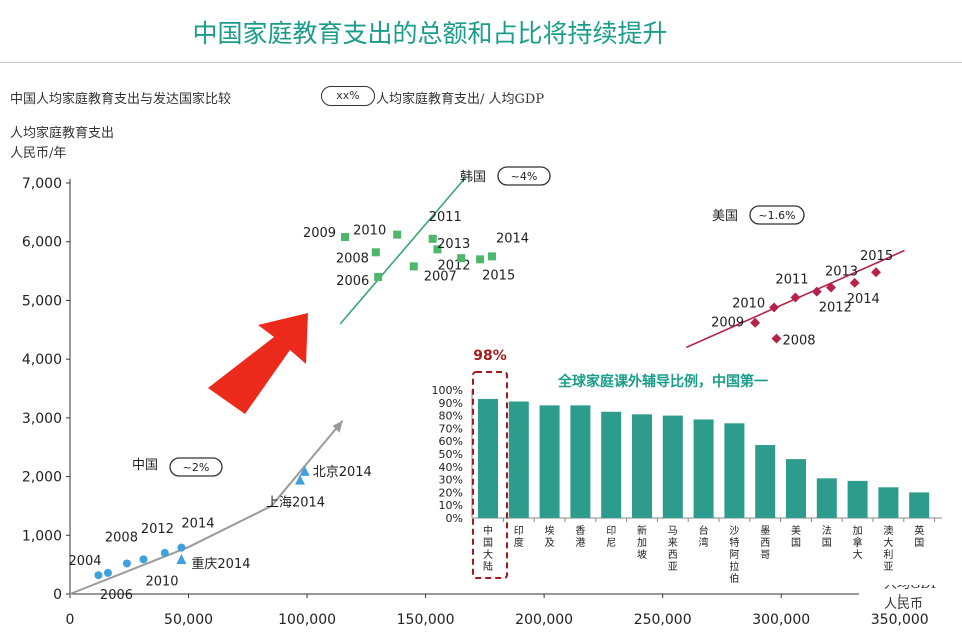 The height and width of the screenshot is (639, 962). What do you see at coordinates (451, 428) in the screenshot?
I see `bar-y-tick-label: 70%` at bounding box center [451, 428].